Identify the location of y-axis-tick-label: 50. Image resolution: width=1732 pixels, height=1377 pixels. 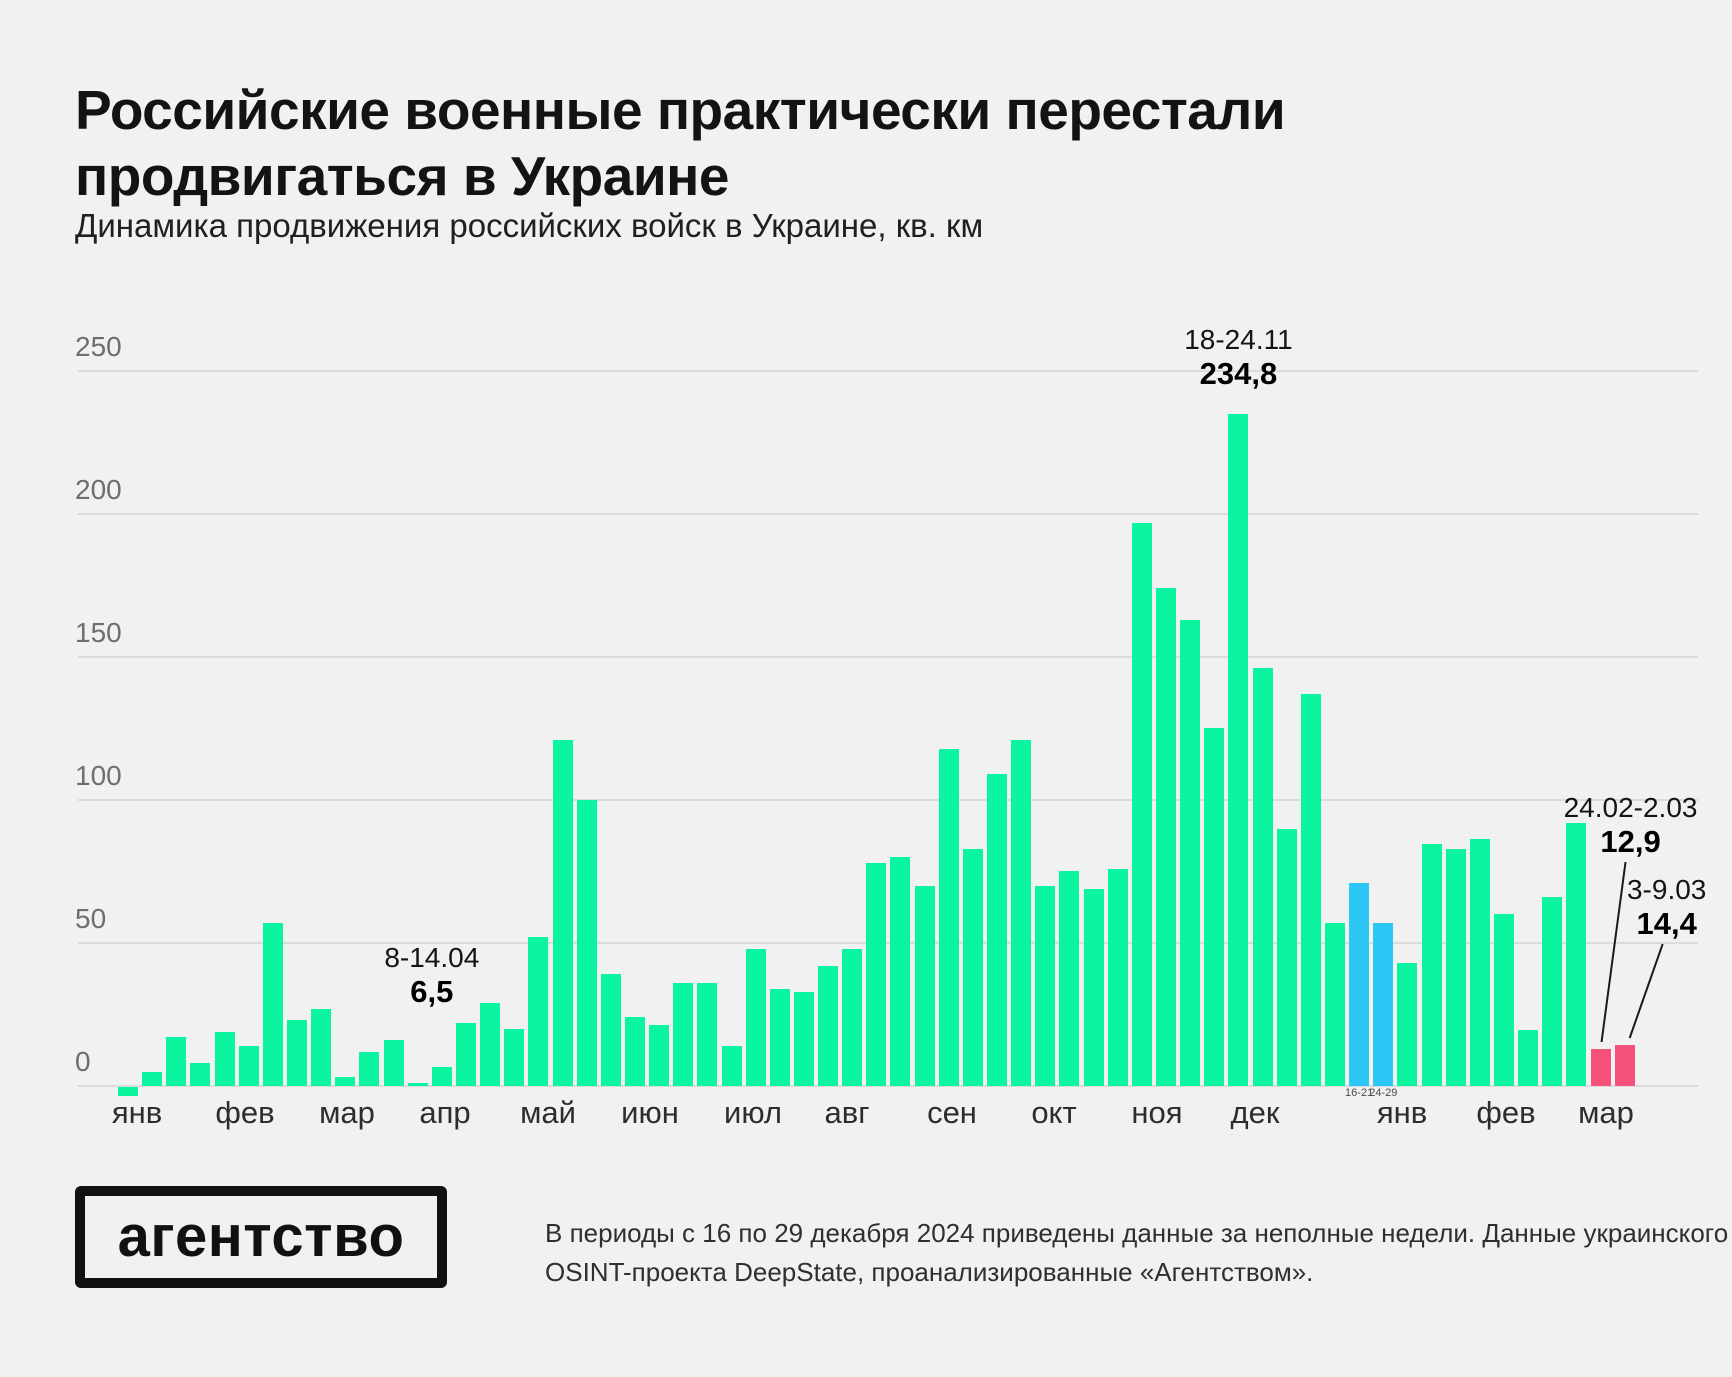
(91, 918).